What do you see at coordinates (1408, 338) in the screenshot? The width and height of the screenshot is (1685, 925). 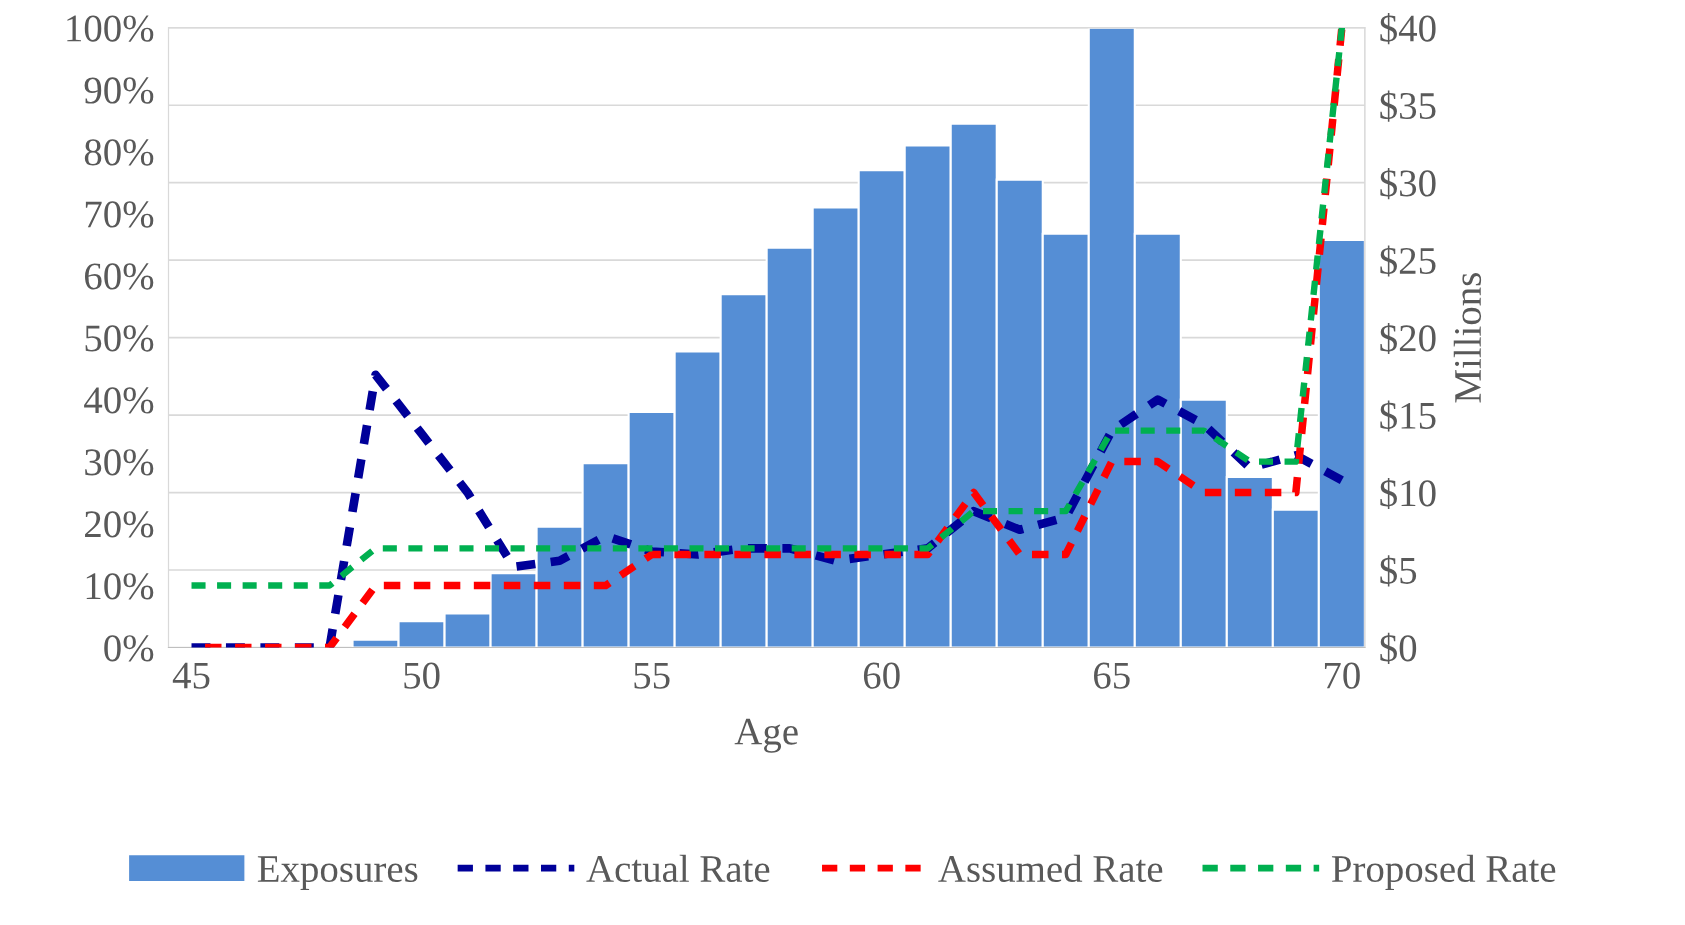 I see `y2-tick-label: $20` at bounding box center [1408, 338].